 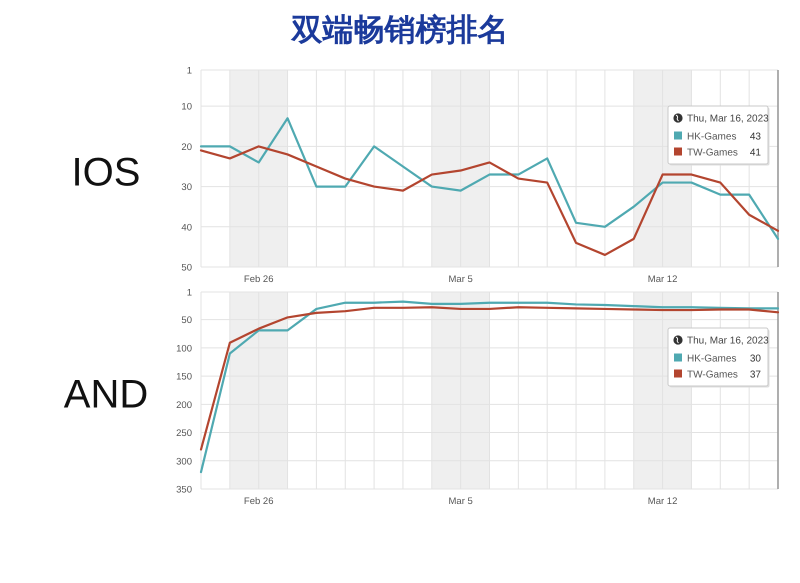 I want to click on y-tick-label: 10, so click(x=186, y=107).